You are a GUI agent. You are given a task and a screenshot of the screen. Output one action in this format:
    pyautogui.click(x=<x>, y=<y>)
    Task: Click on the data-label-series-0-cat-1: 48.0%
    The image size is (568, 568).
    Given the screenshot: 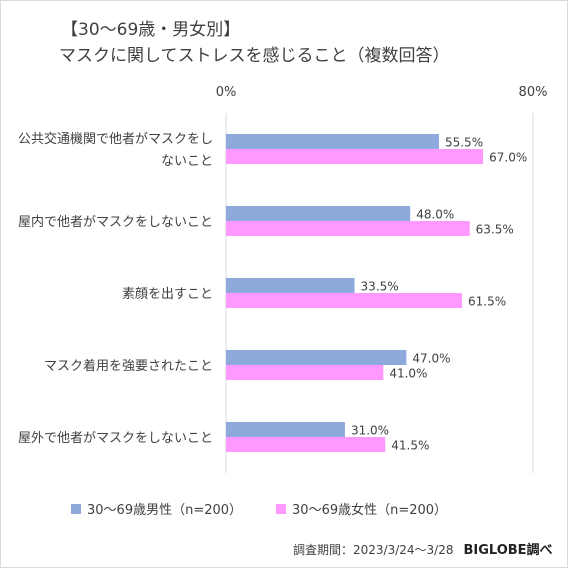 What is the action you would take?
    pyautogui.click(x=435, y=215)
    